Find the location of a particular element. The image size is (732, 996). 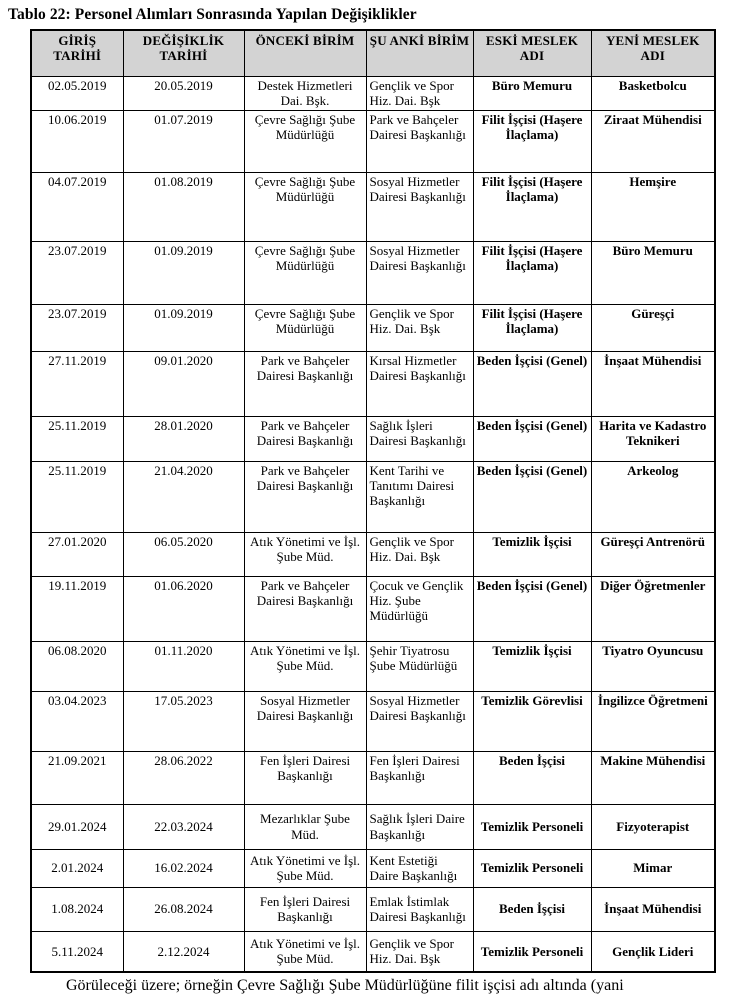

cell-eski-meslek-adi: Büro Memuru is located at coordinates (532, 93).